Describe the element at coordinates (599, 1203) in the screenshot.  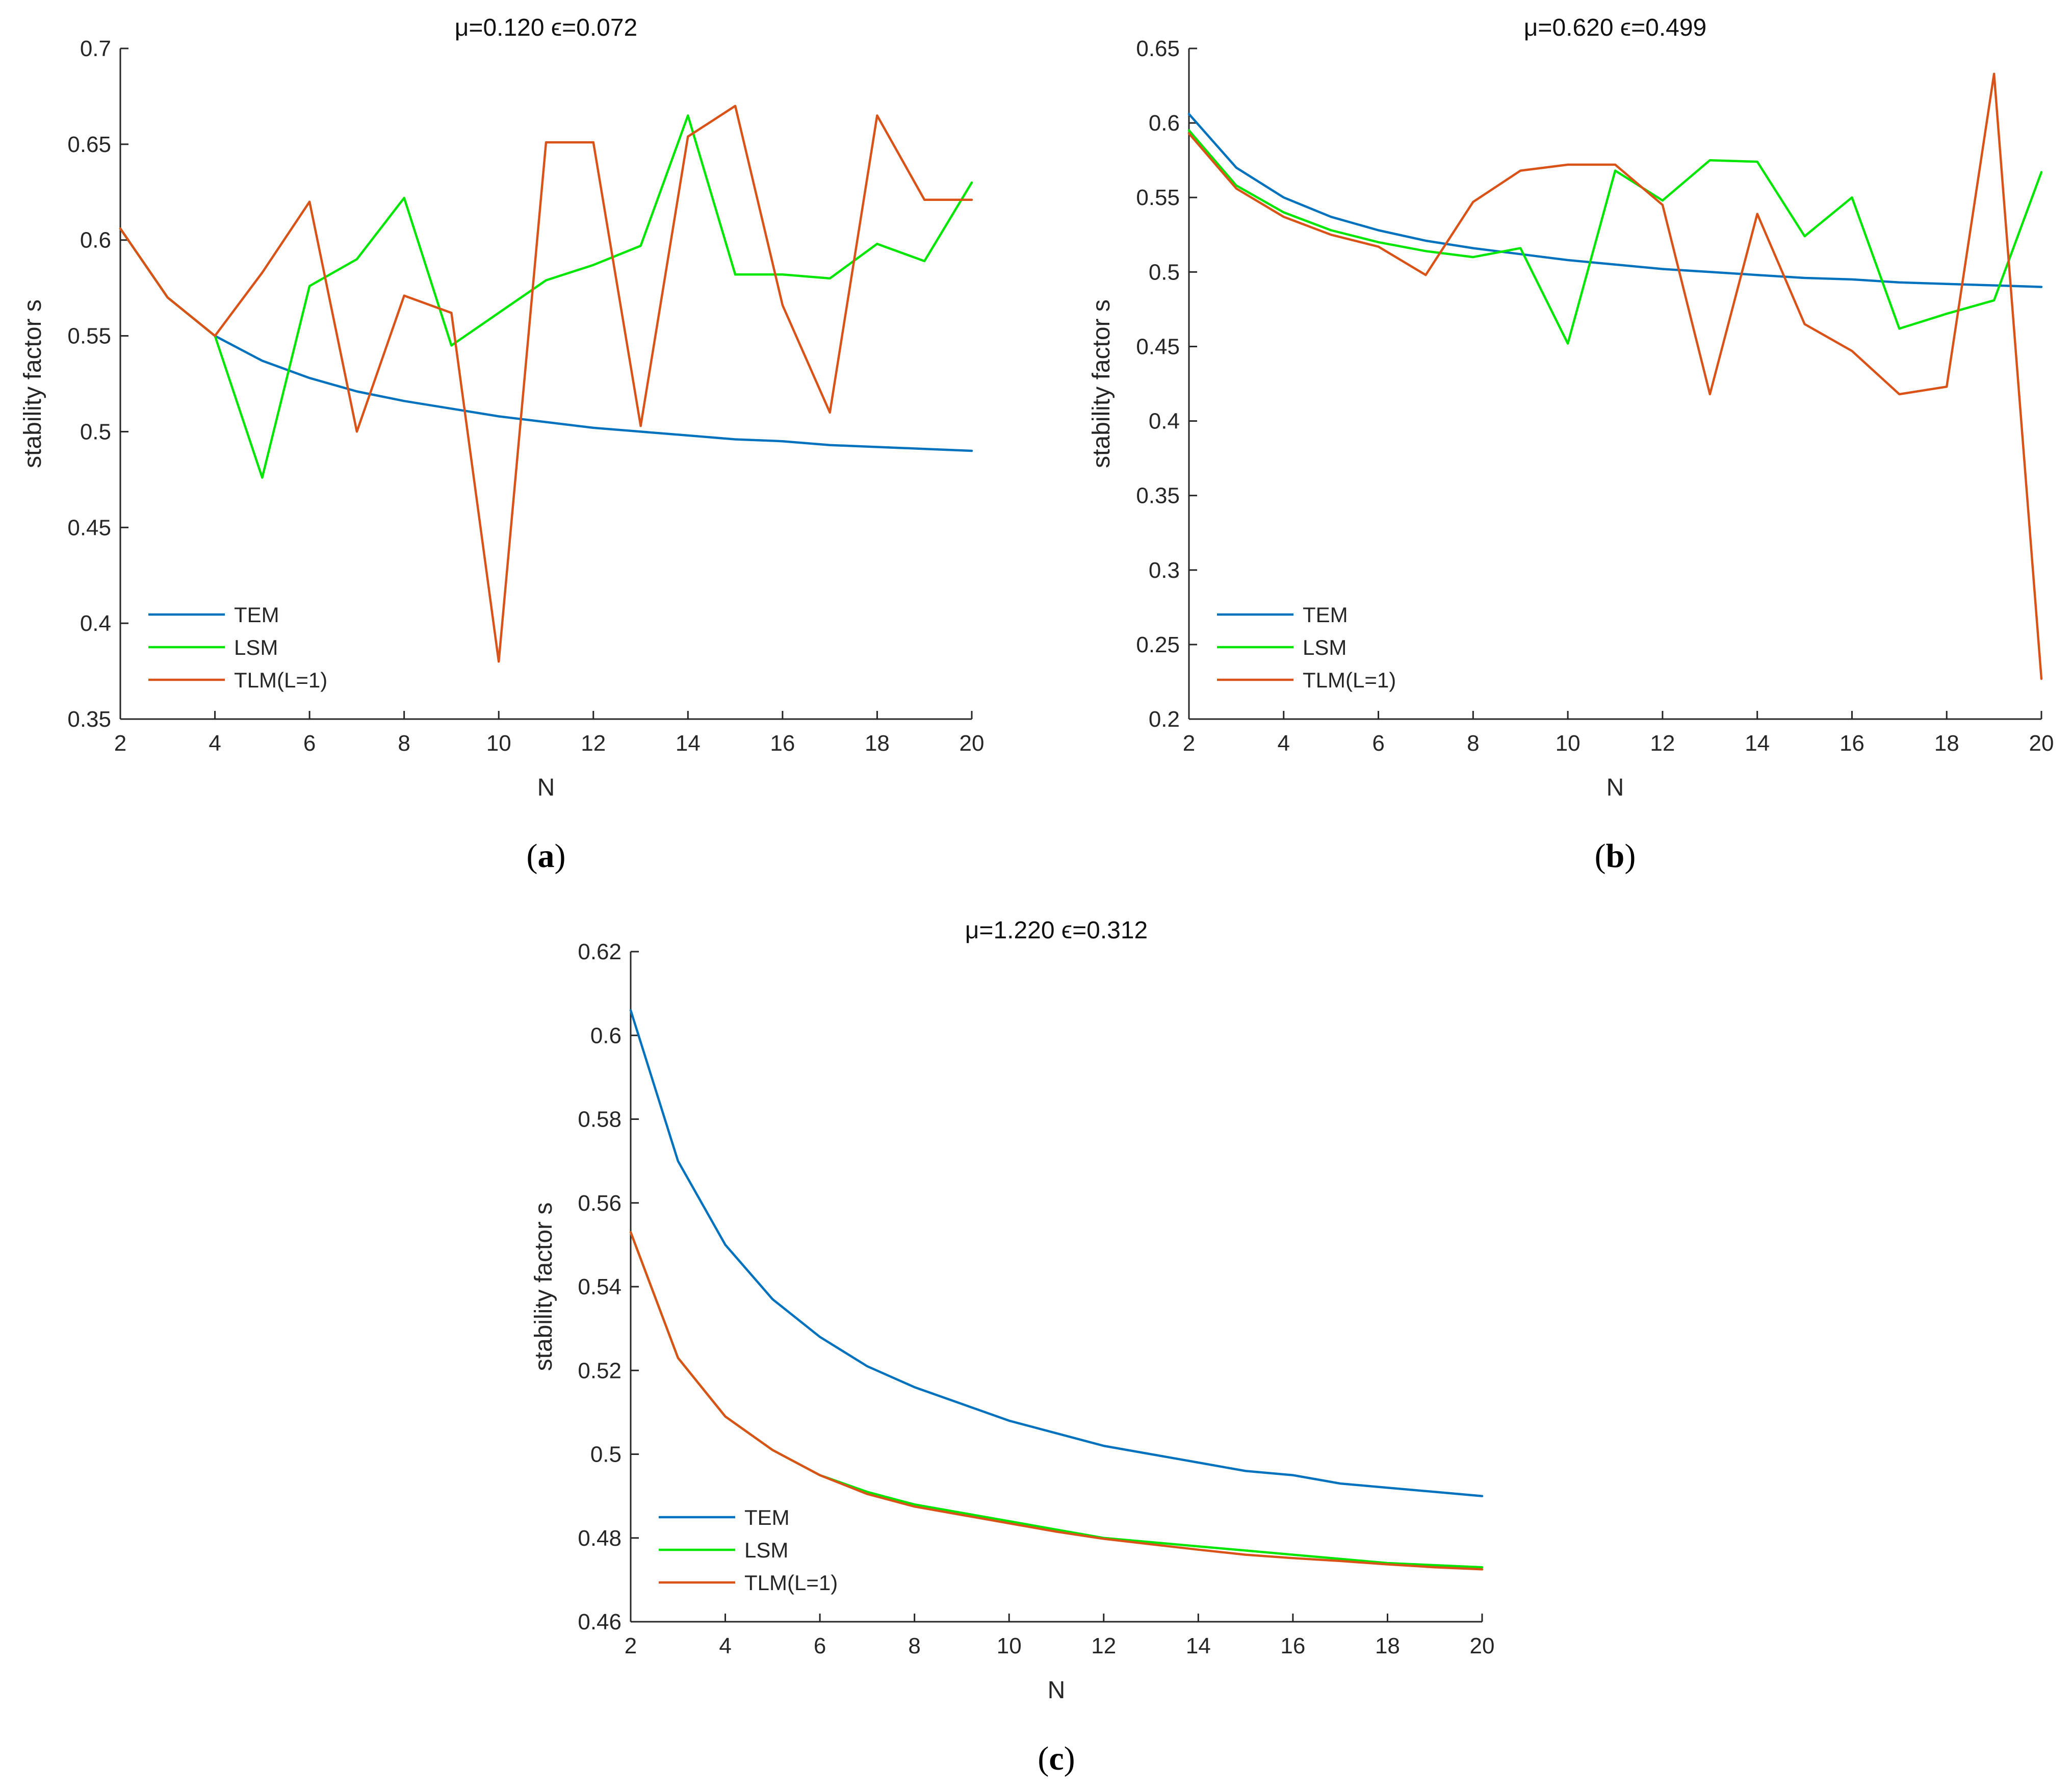
I see `y-tick-label: 0.56` at that location.